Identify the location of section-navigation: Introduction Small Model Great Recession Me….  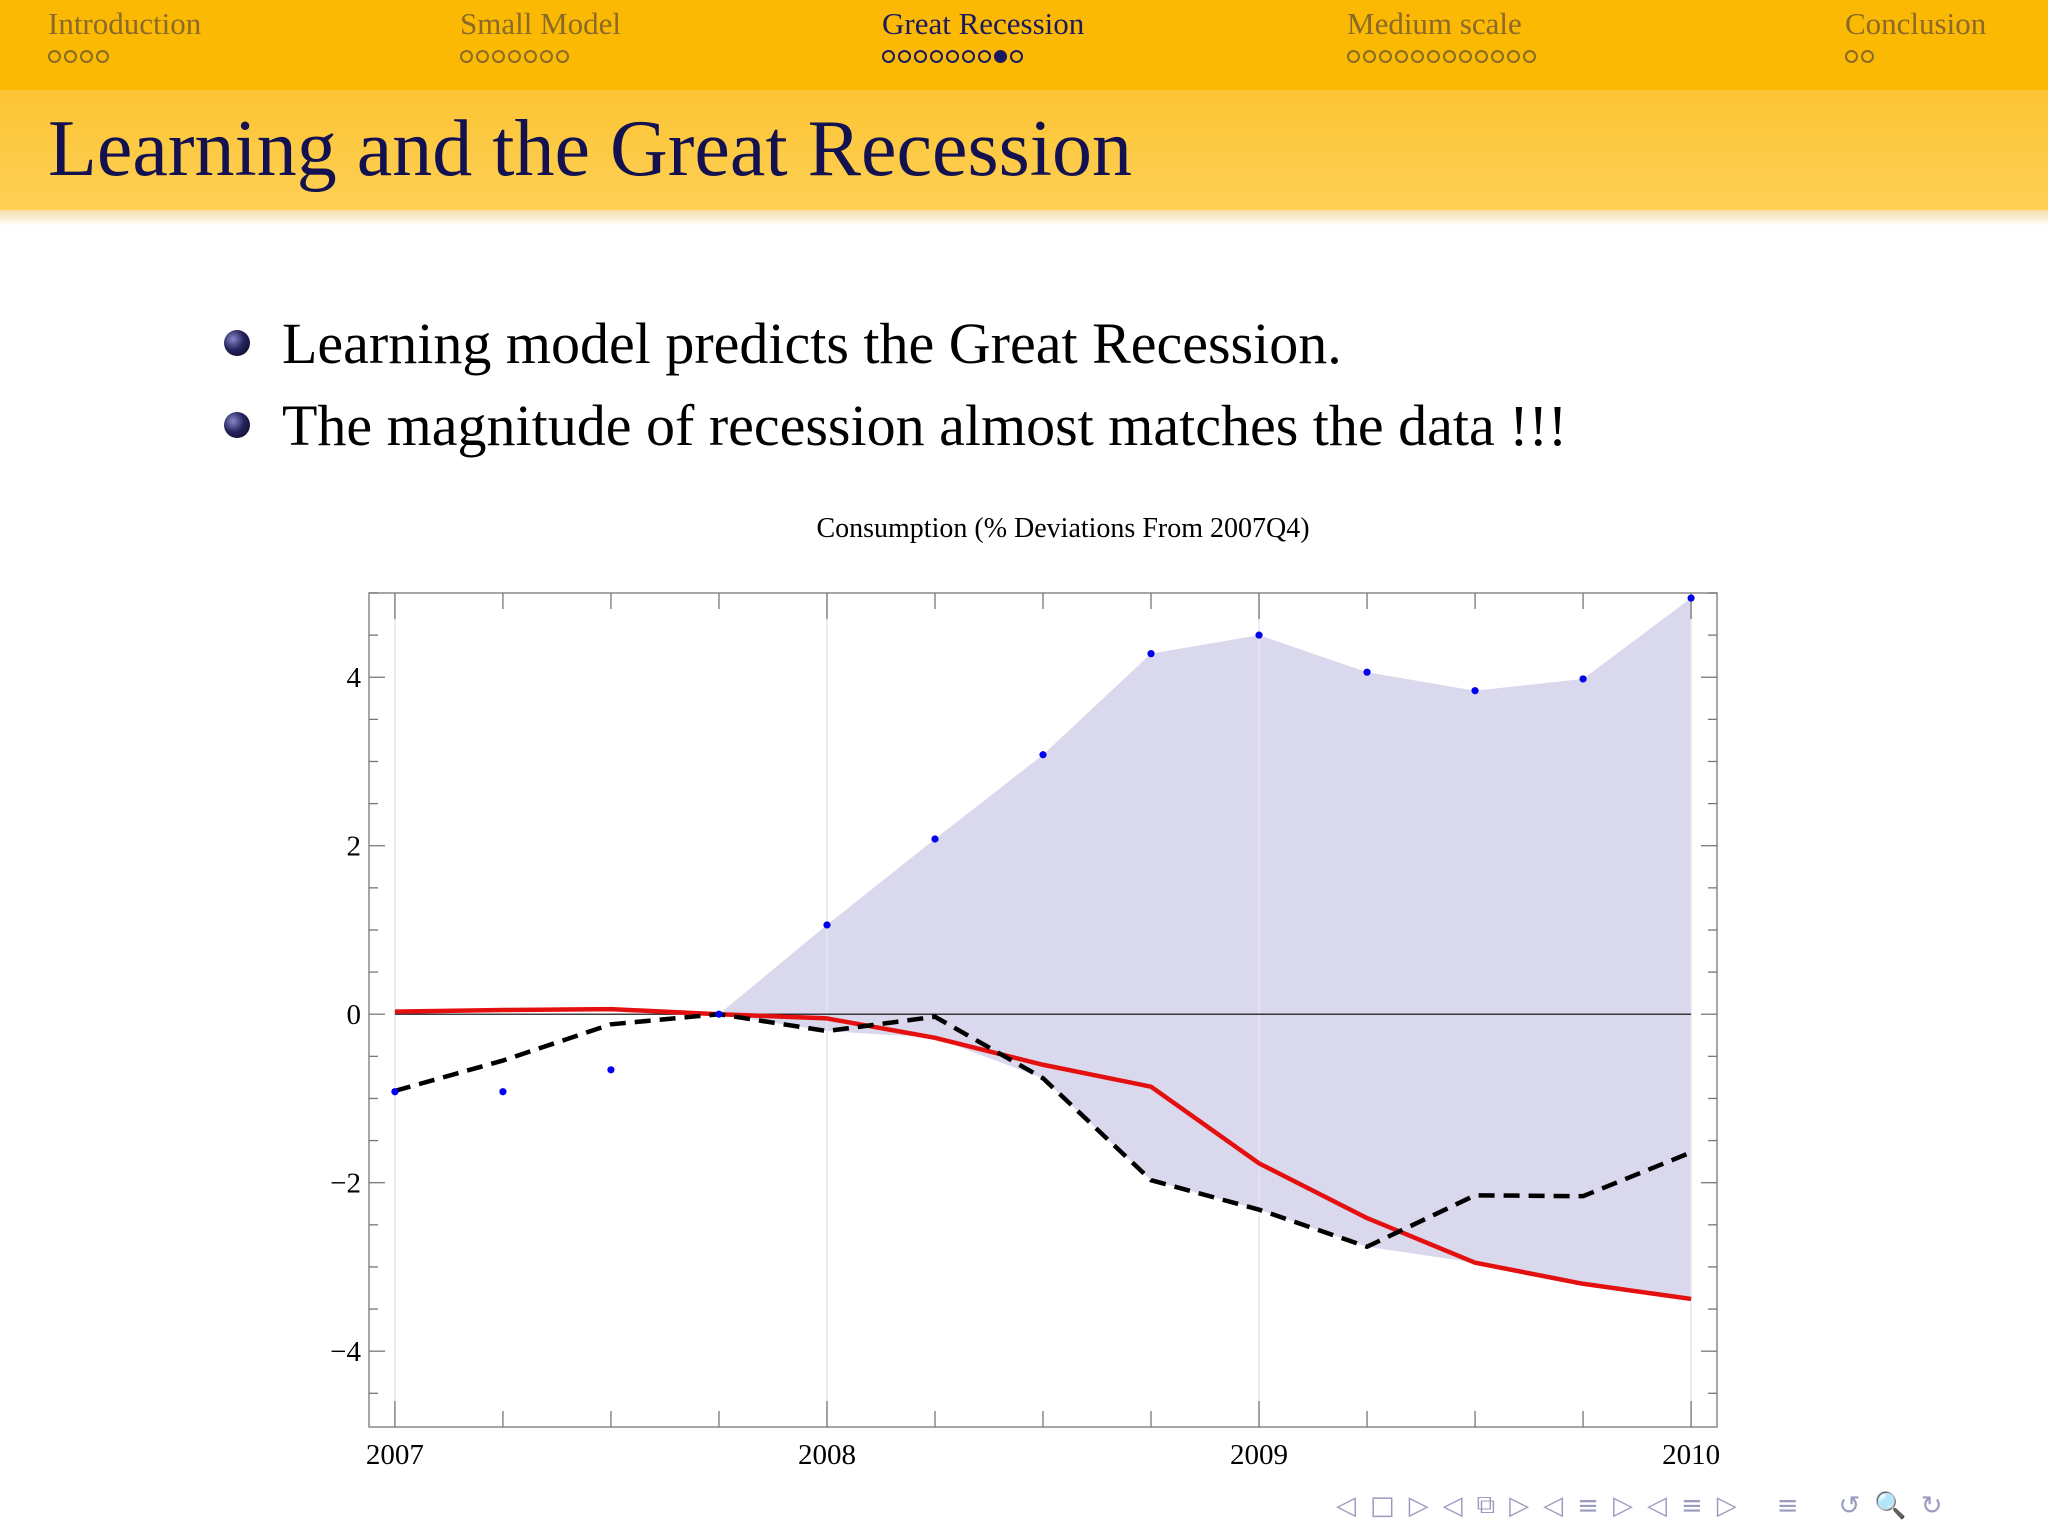
(1024, 45).